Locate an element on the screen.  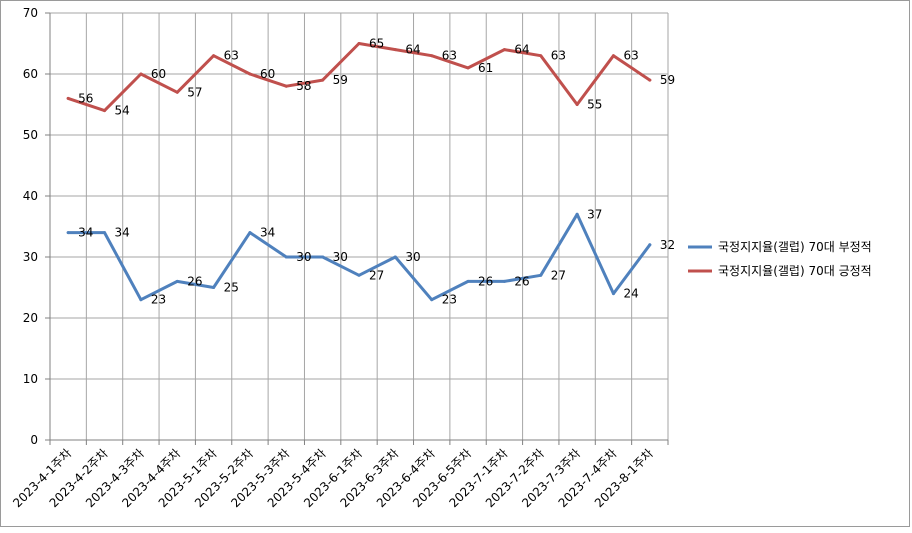
data-label: 32 is located at coordinates (667, 245).